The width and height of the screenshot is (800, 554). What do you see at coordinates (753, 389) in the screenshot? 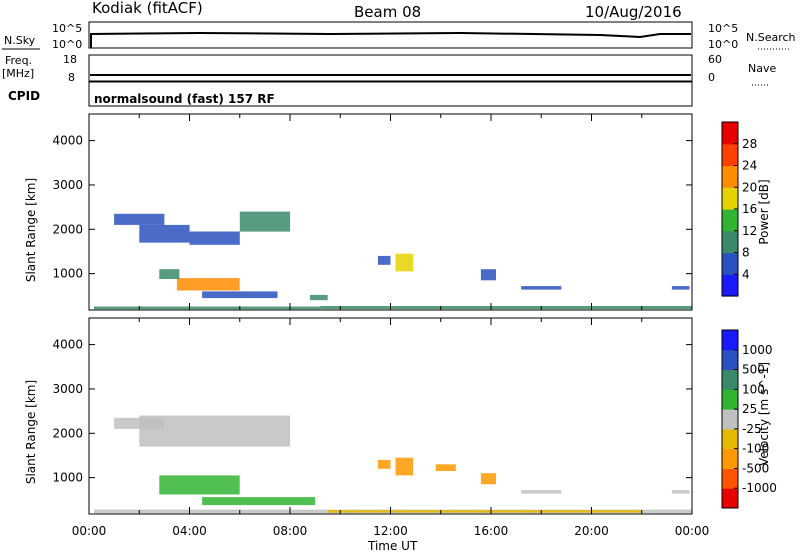
I see `colorbar-tick-label: 100` at bounding box center [753, 389].